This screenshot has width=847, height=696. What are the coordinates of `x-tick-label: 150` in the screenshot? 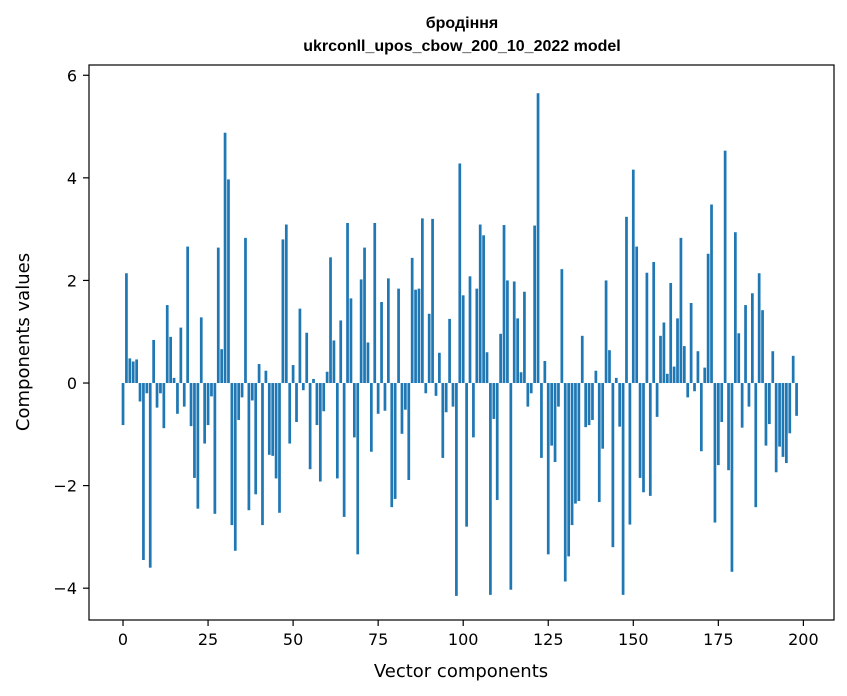 It's located at (633, 639).